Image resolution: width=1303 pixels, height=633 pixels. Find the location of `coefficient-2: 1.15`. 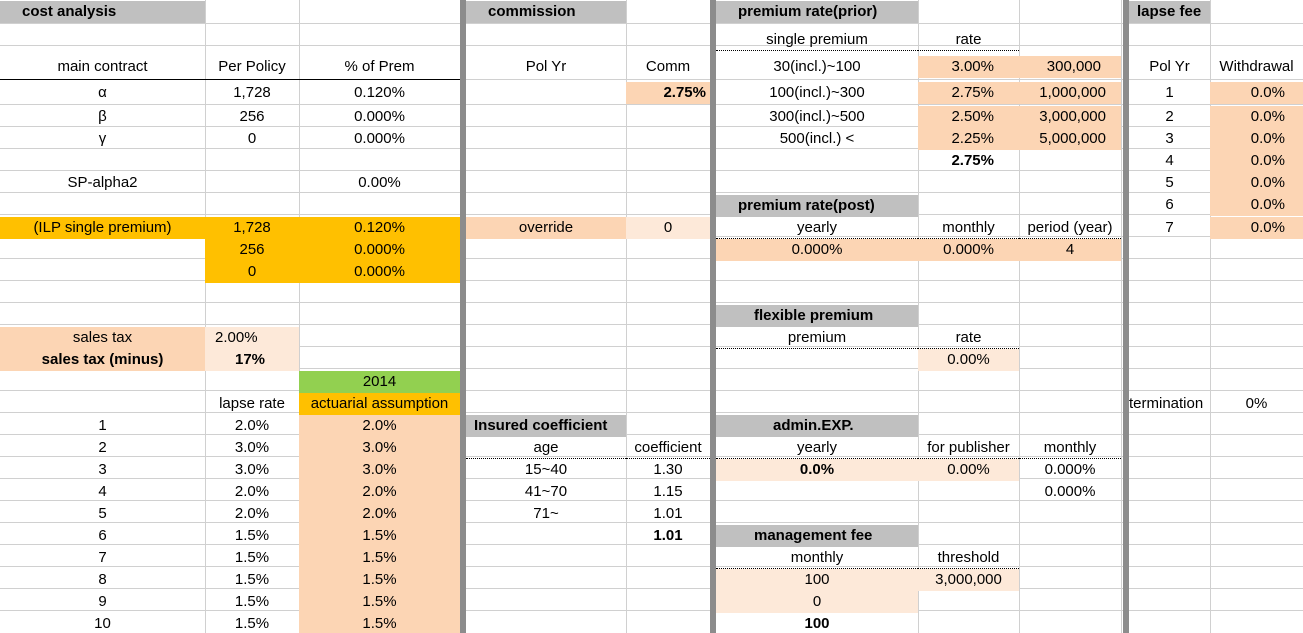

coefficient-2: 1.15 is located at coordinates (668, 491).